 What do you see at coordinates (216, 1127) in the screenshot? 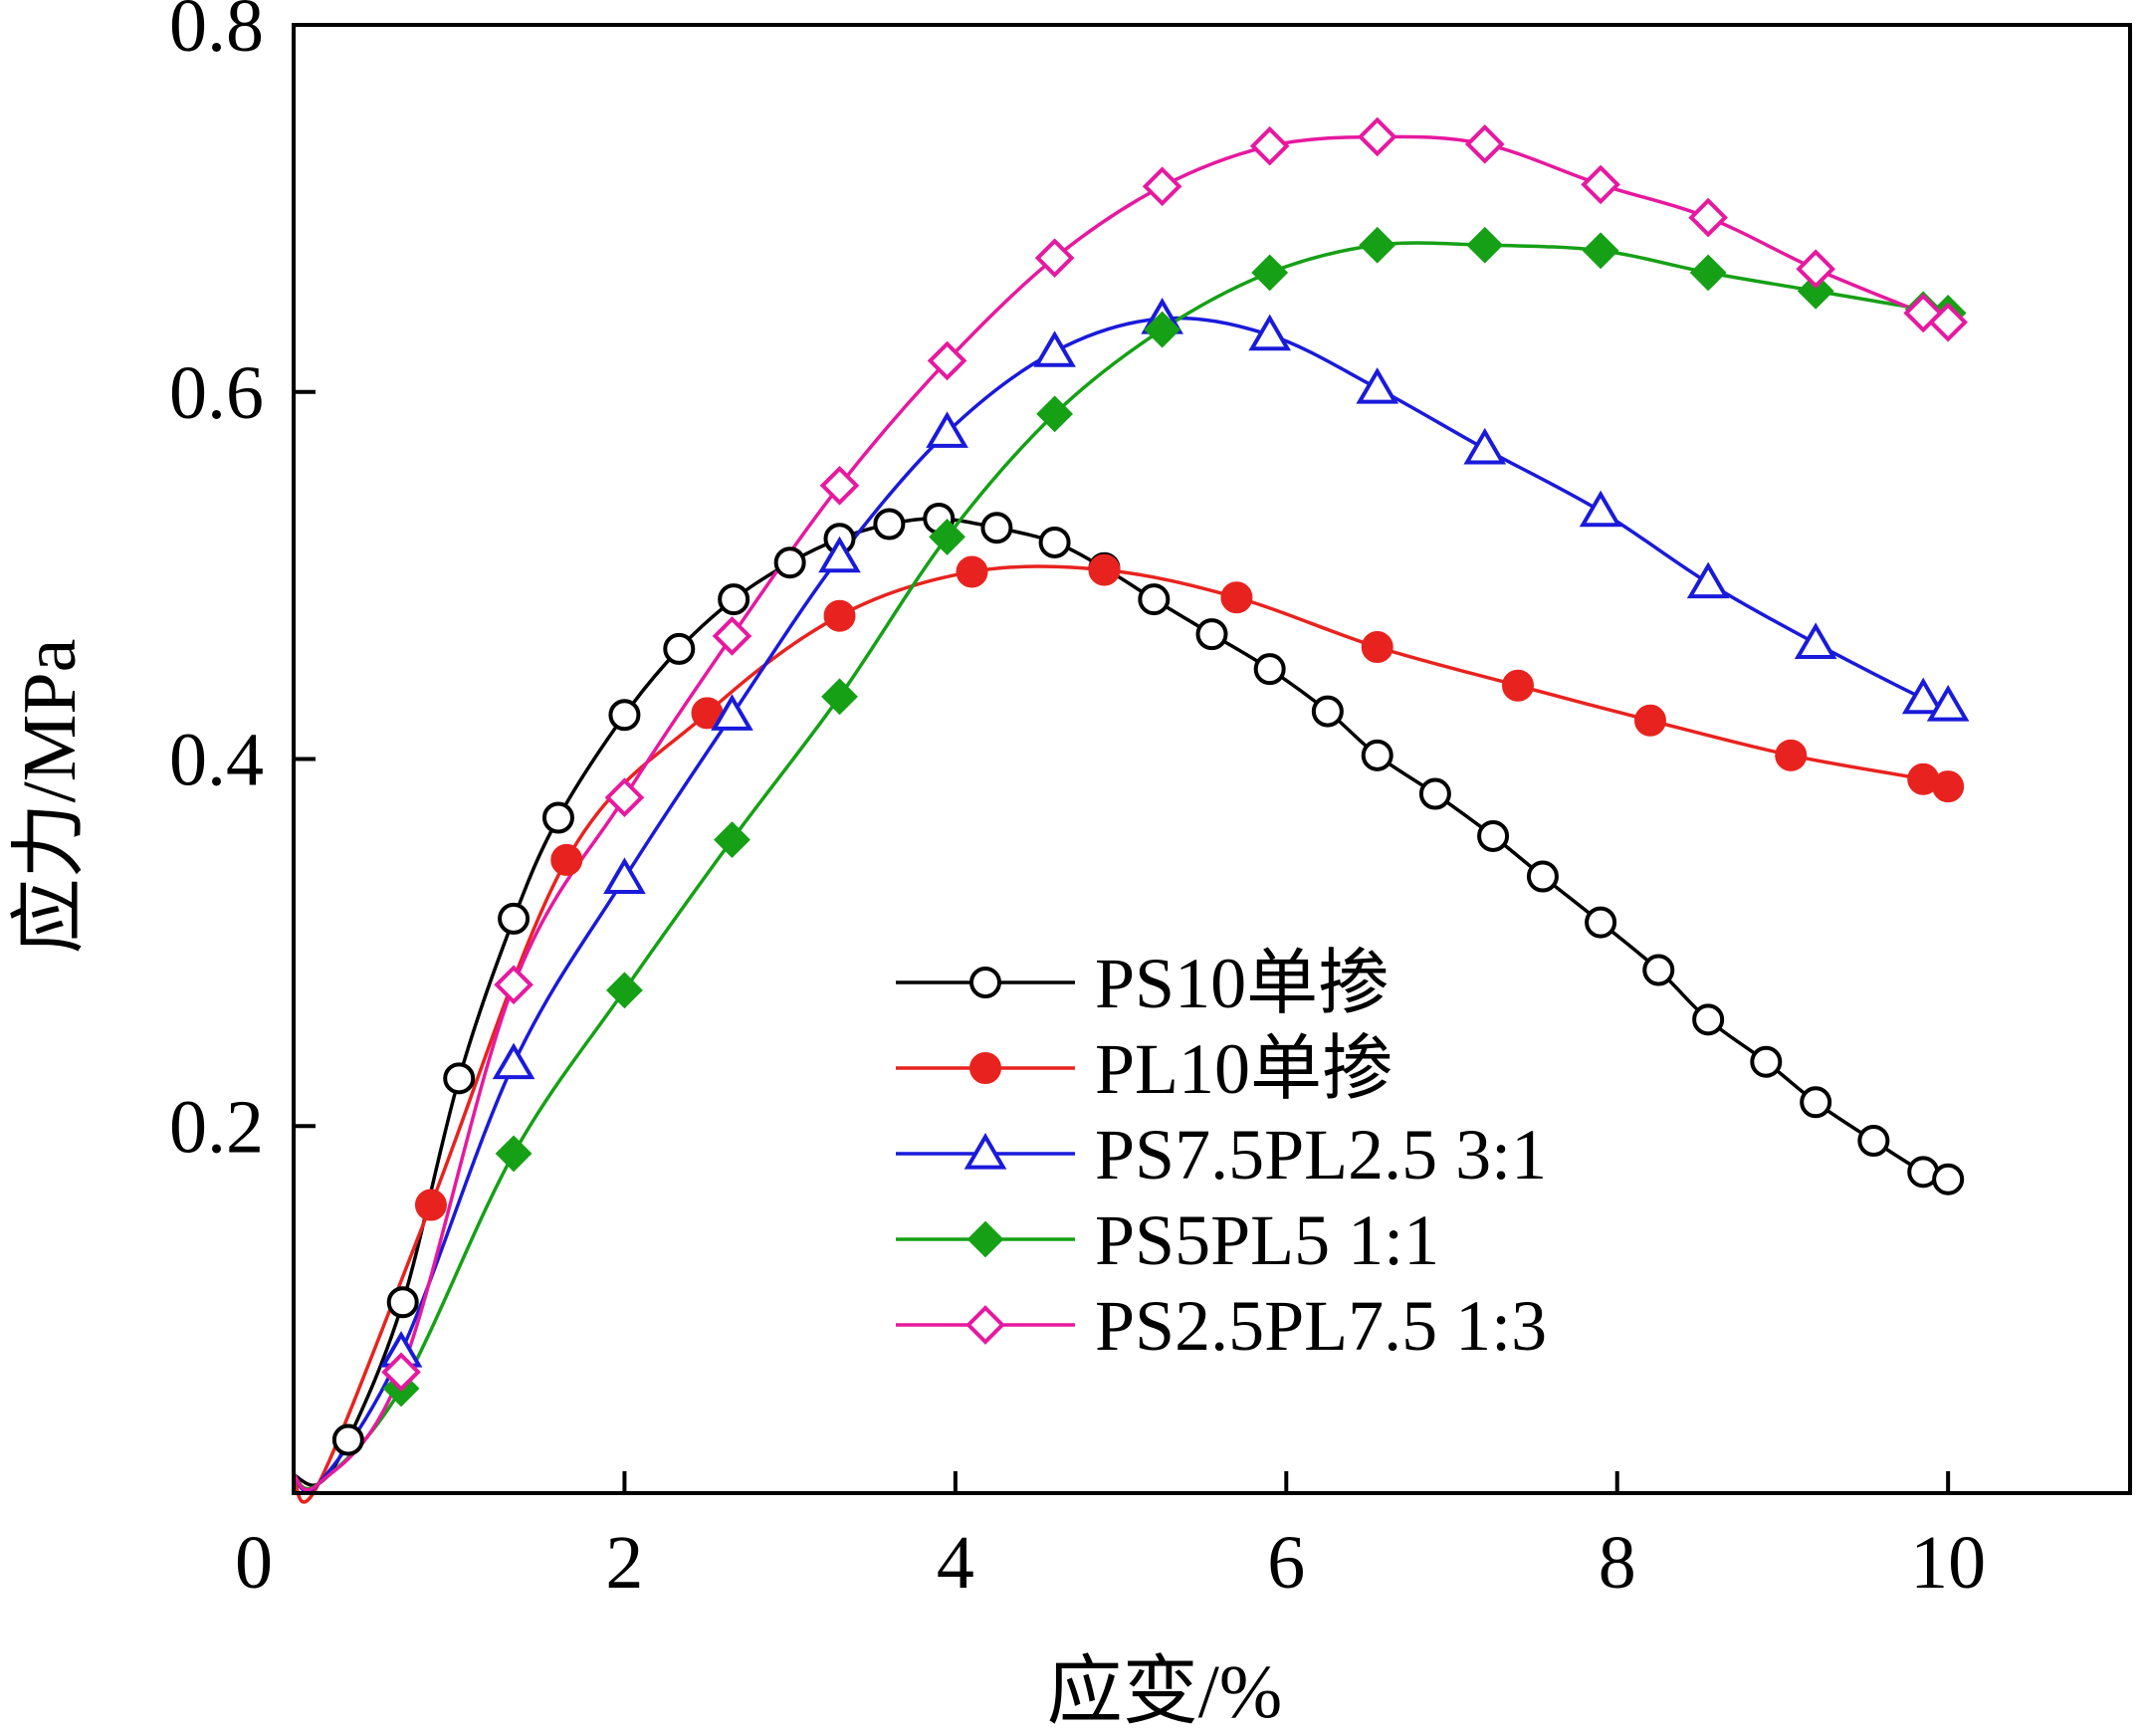
I see `y-tick-label: 0.2` at bounding box center [216, 1127].